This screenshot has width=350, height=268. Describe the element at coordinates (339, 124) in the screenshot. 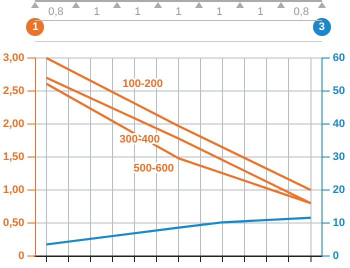

I see `y2-tick-label: 40` at that location.